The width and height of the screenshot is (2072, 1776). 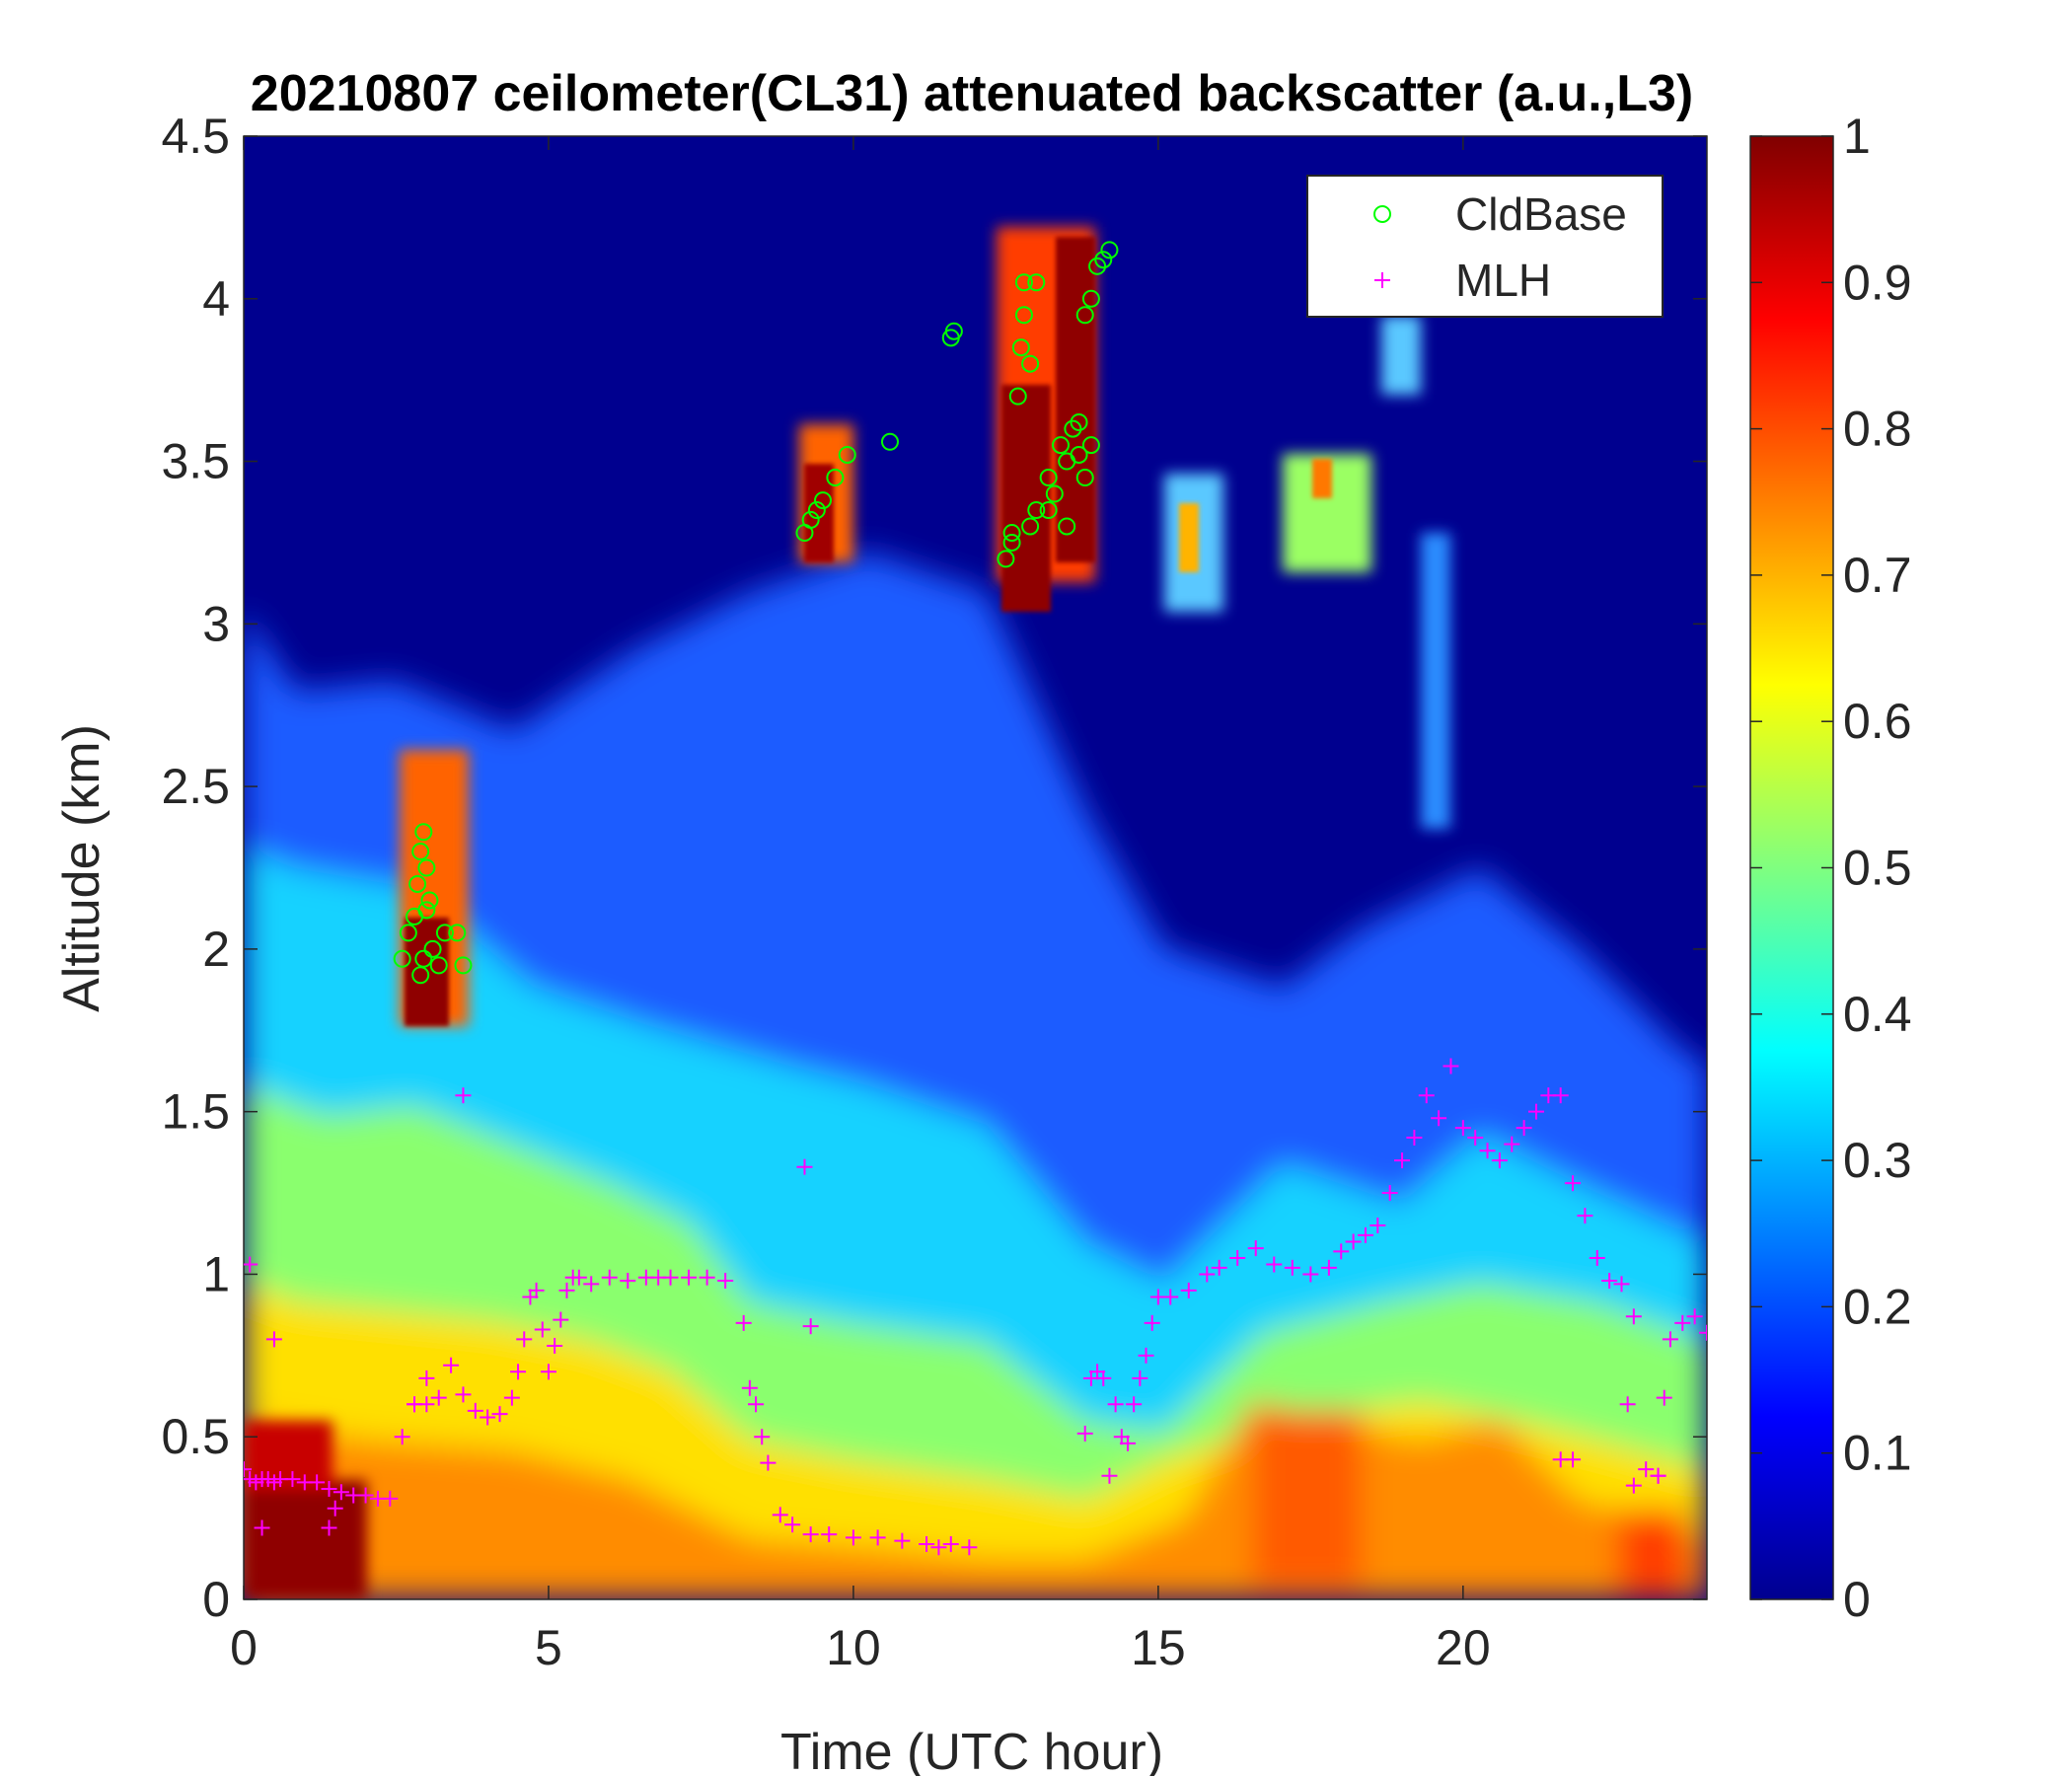 What do you see at coordinates (196, 462) in the screenshot?
I see `y-tick-label: 3.5` at bounding box center [196, 462].